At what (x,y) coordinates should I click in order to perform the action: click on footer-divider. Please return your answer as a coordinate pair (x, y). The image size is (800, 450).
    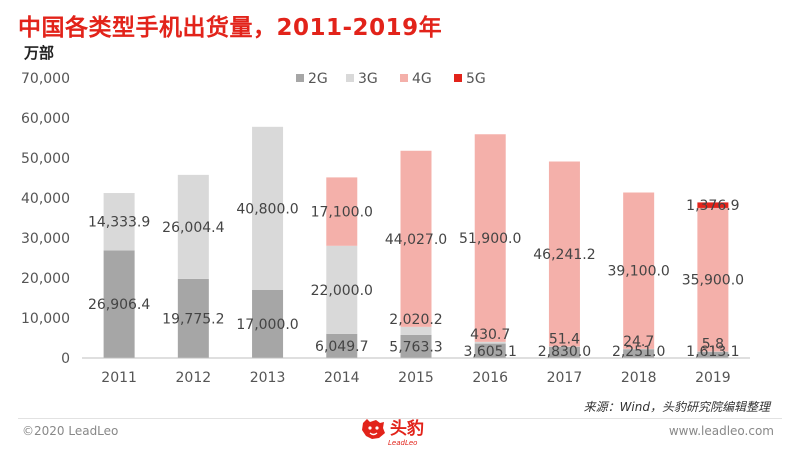
    Looking at the image, I should click on (400, 418).